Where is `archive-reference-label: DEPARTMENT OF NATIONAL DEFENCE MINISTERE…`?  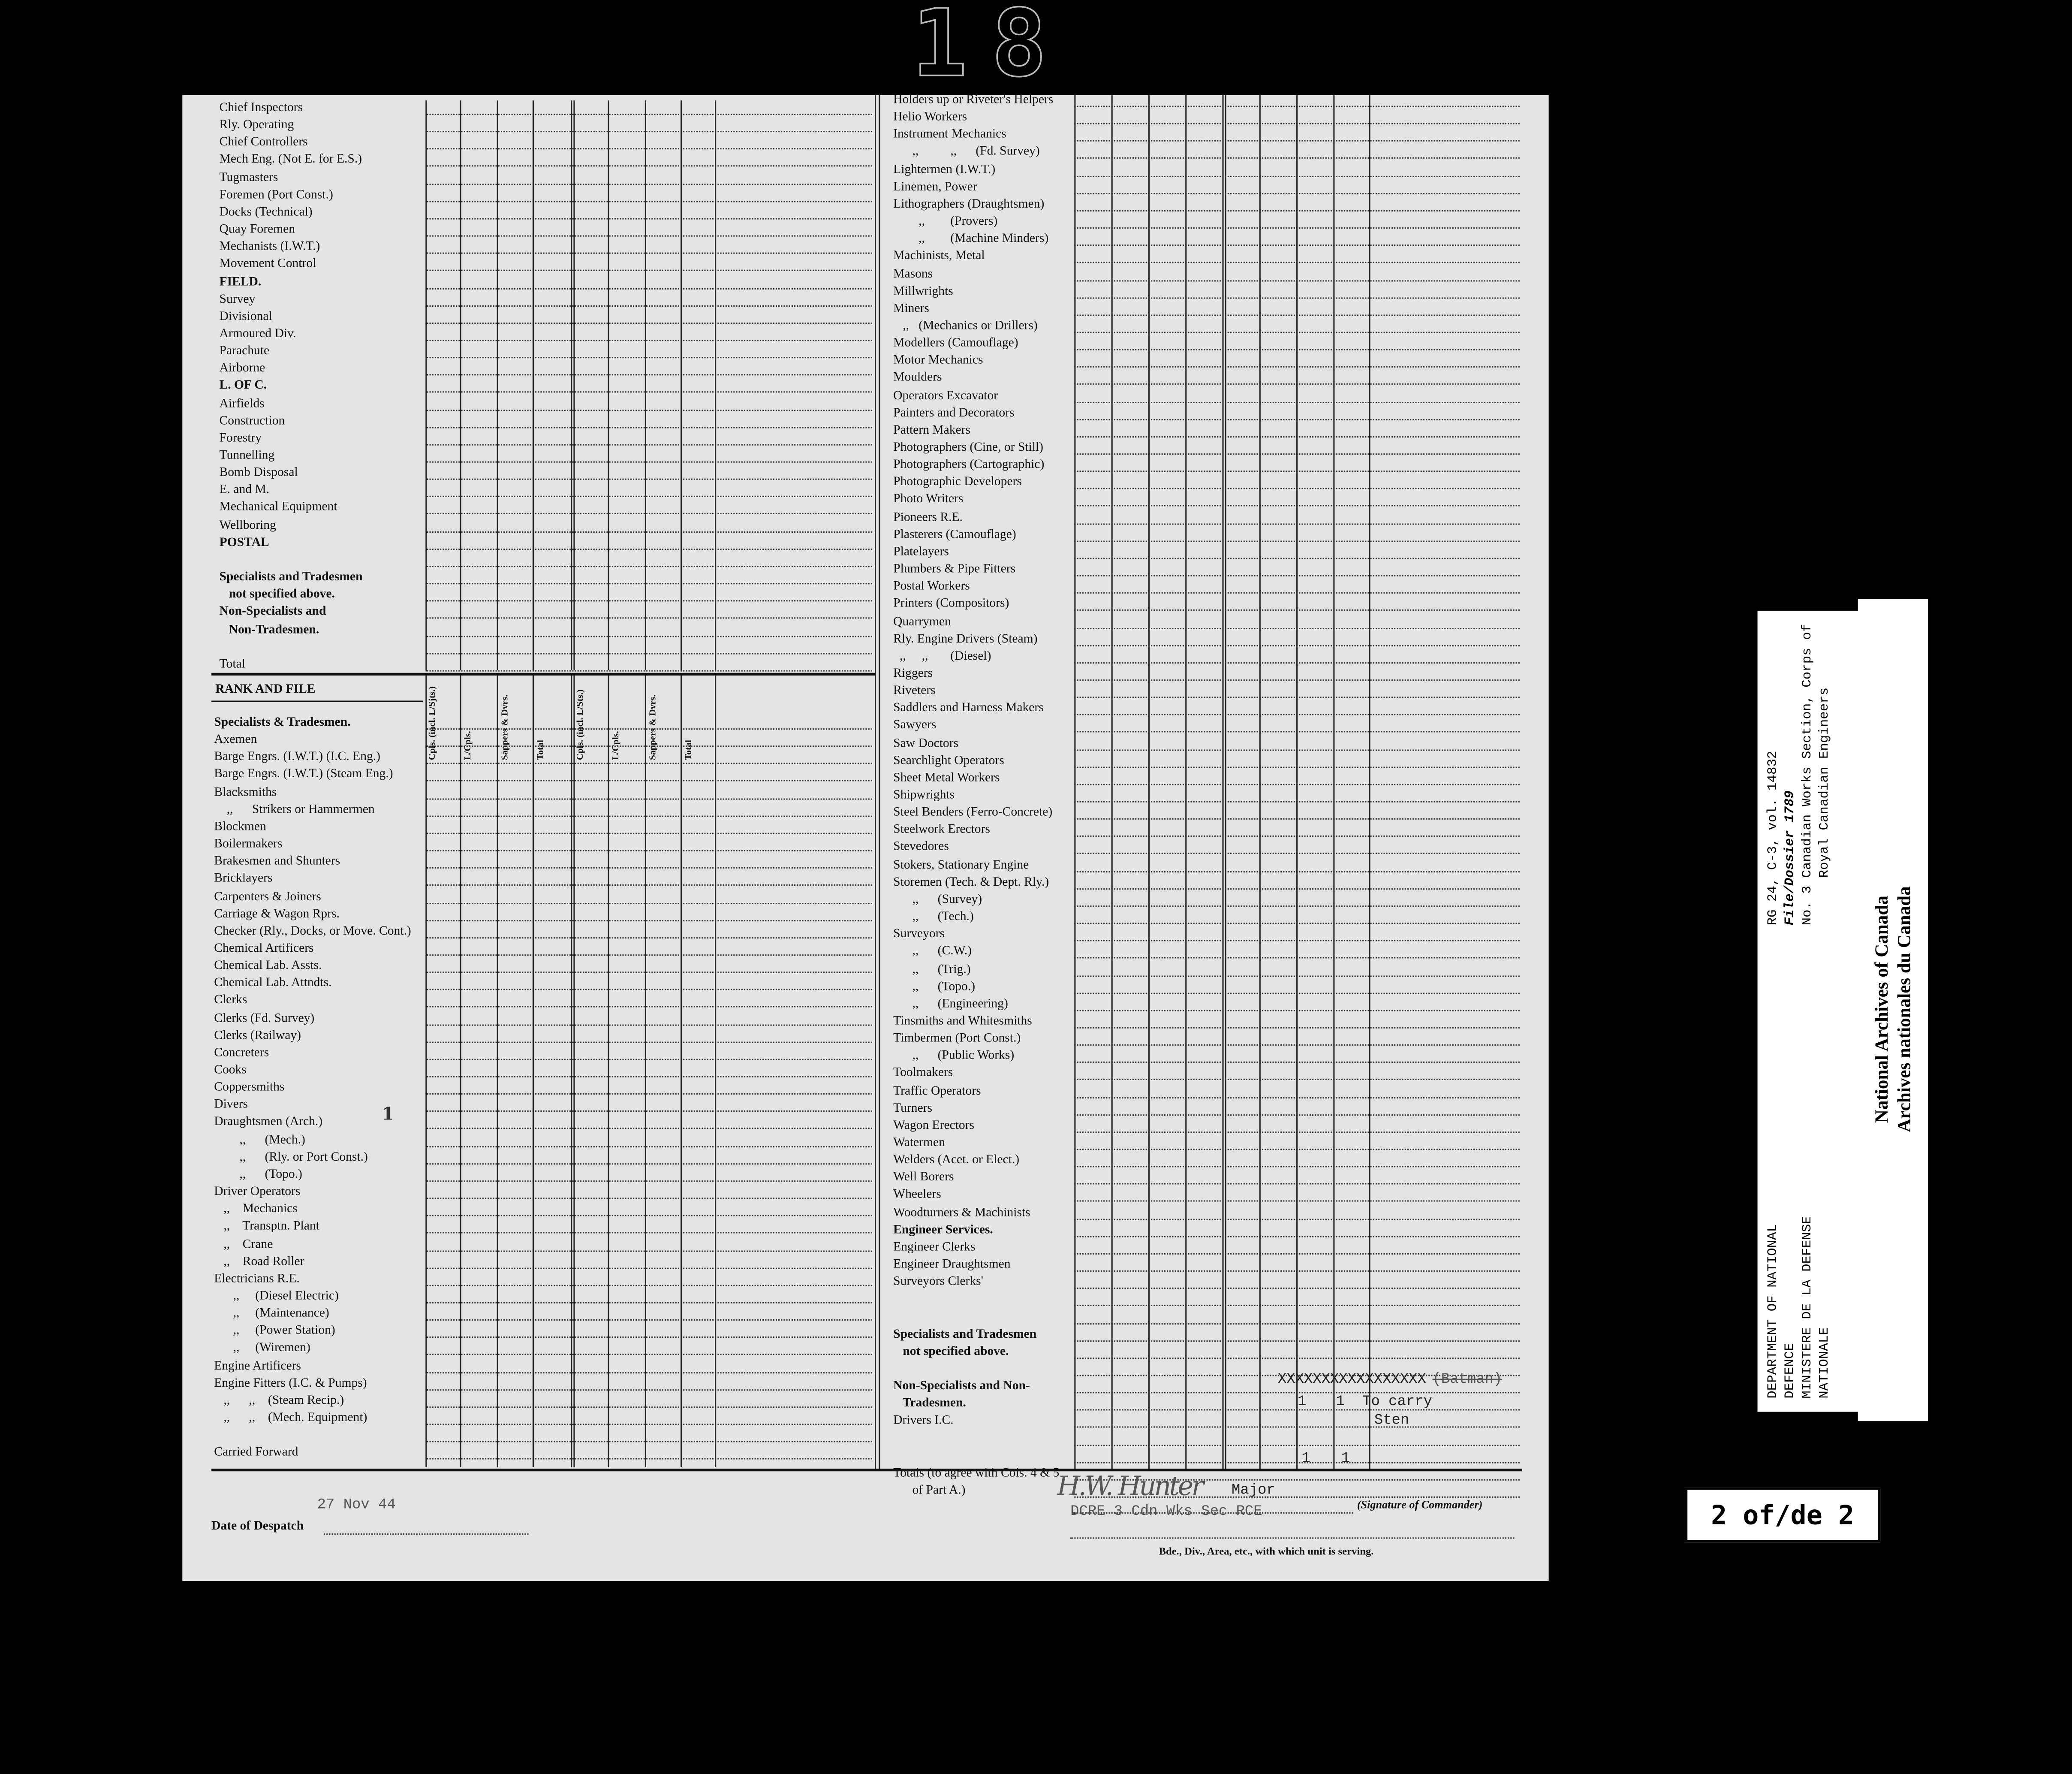
archive-reference-label: DEPARTMENT OF NATIONAL DEFENCE MINISTERE… is located at coordinates (1809, 1011).